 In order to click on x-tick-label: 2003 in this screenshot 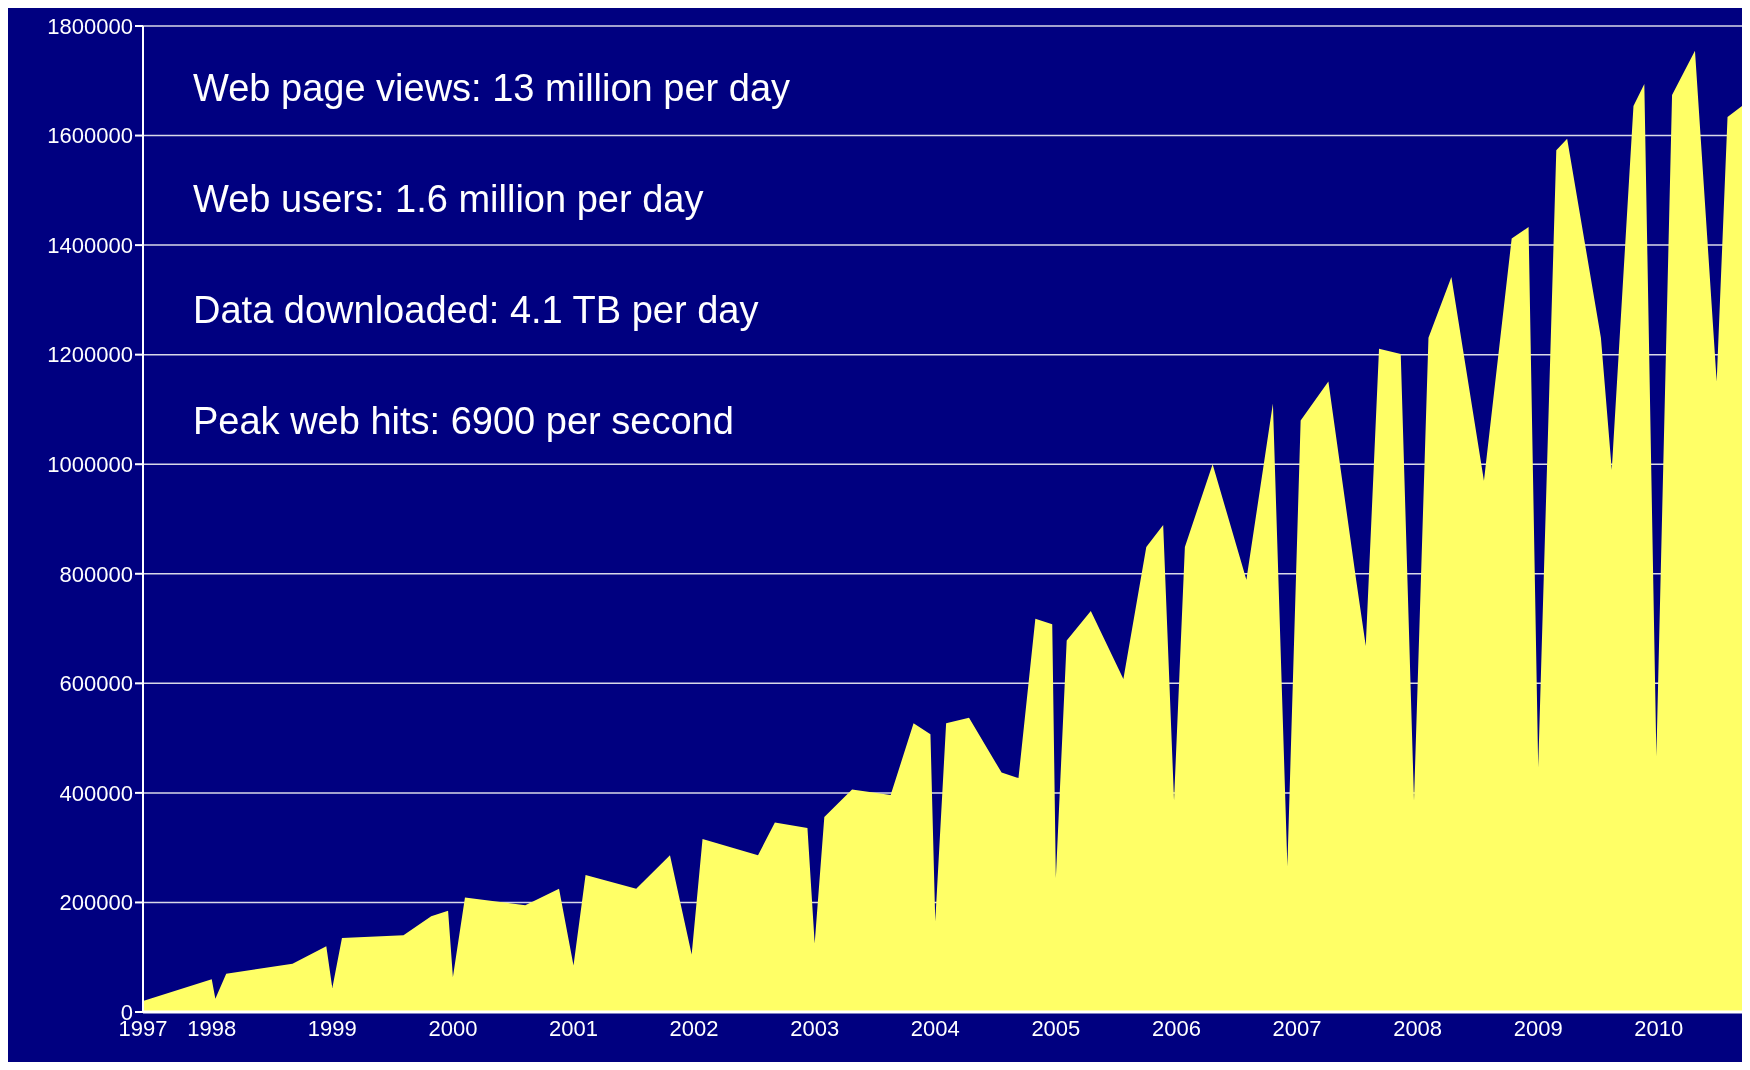, I will do `click(815, 1028)`.